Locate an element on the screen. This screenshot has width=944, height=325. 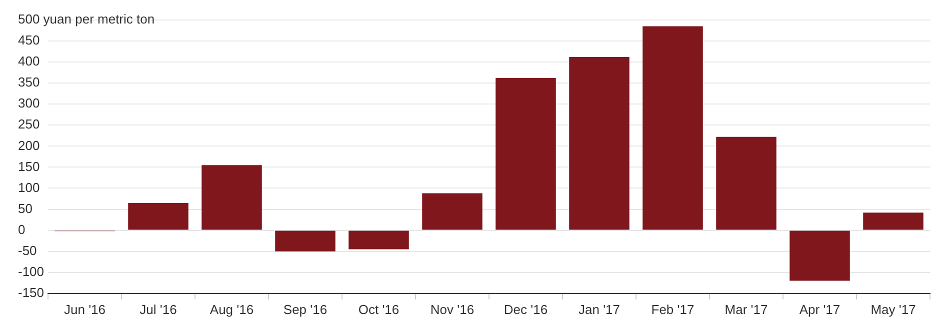
x-tick-label: Jun '16 is located at coordinates (85, 309).